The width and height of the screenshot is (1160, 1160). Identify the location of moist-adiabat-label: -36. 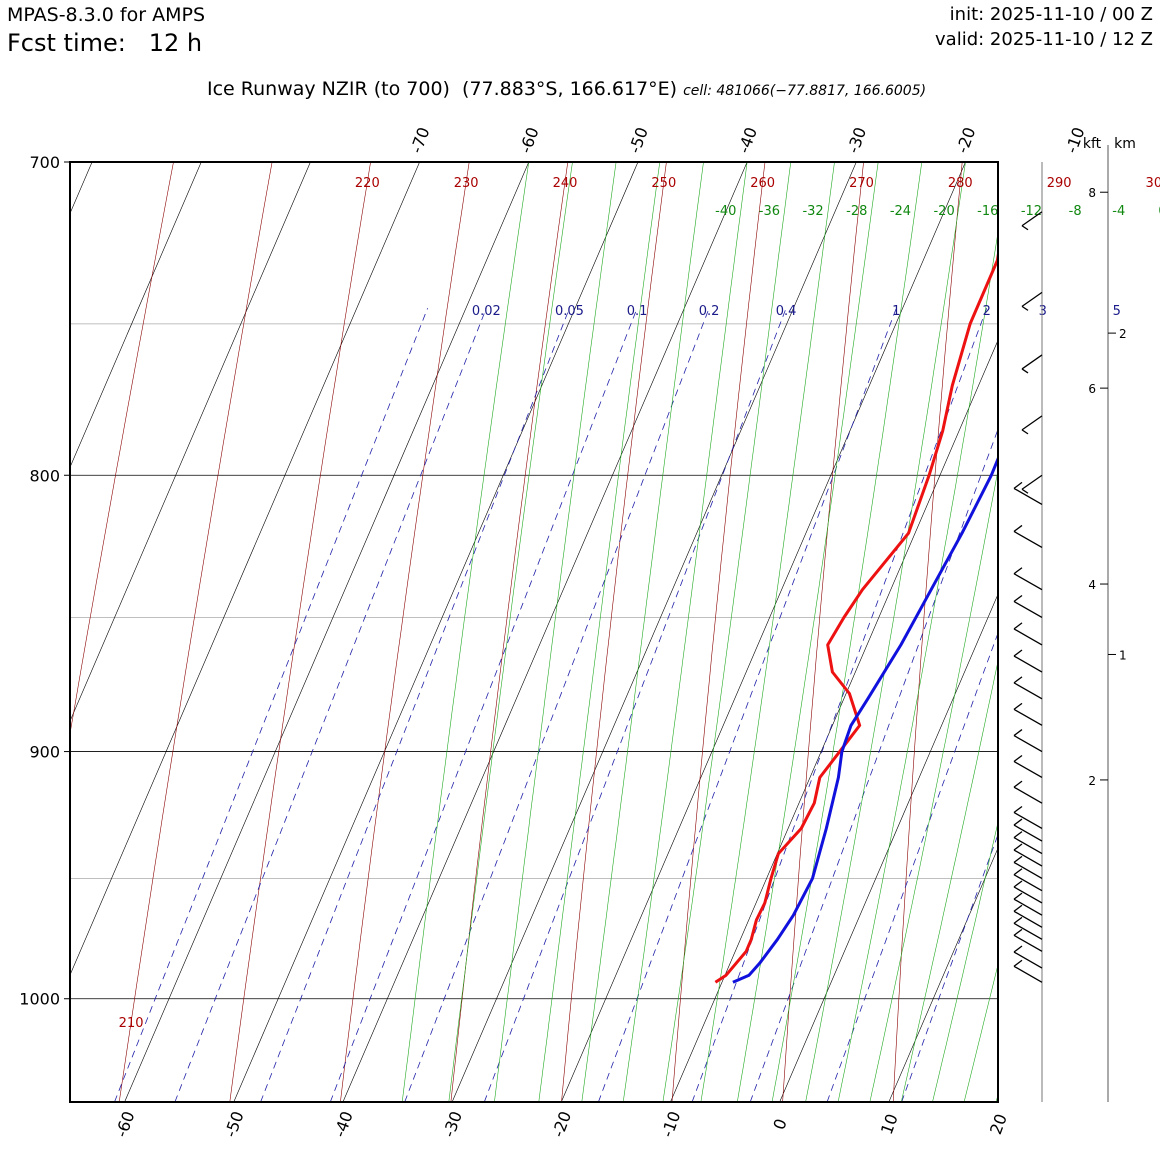
(769, 211).